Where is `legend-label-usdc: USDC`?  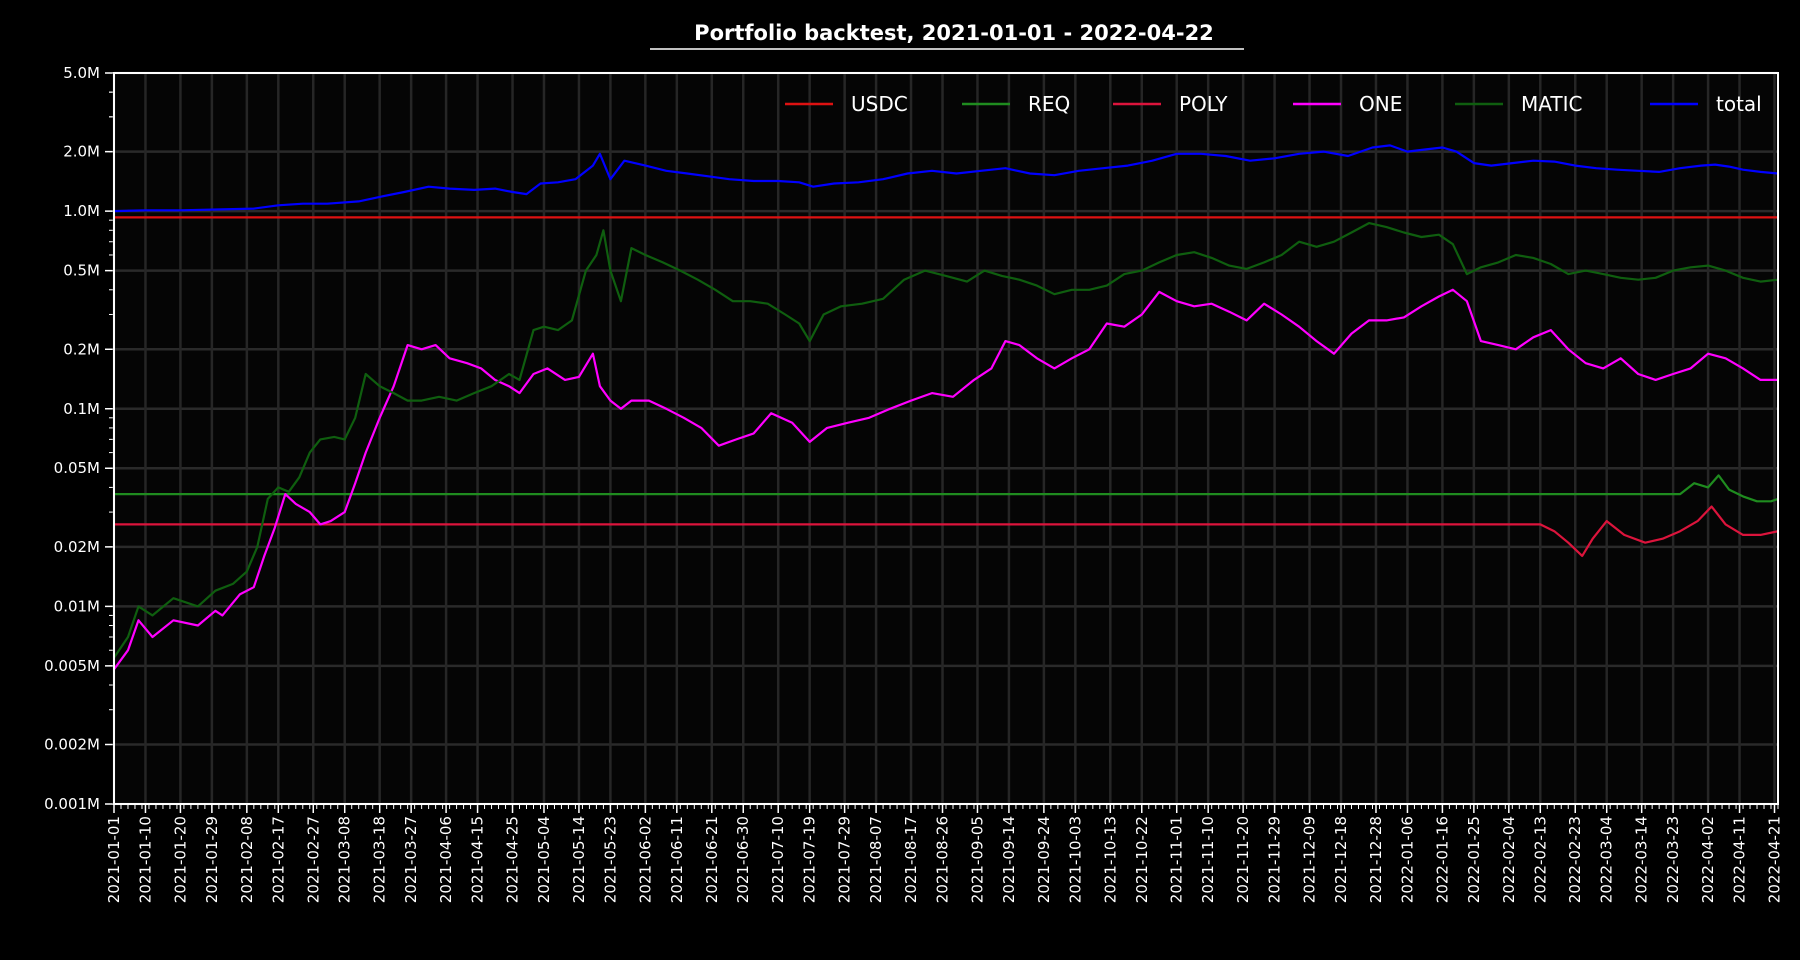
legend-label-usdc: USDC is located at coordinates (879, 104).